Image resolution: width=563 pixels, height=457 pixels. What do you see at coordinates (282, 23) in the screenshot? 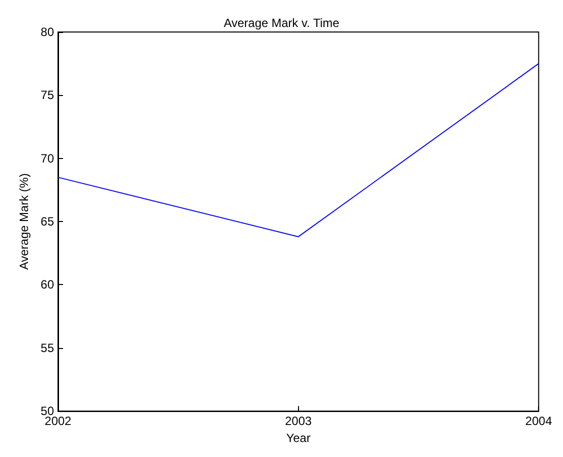
I see `chart-title: Average Mark v. Time` at bounding box center [282, 23].